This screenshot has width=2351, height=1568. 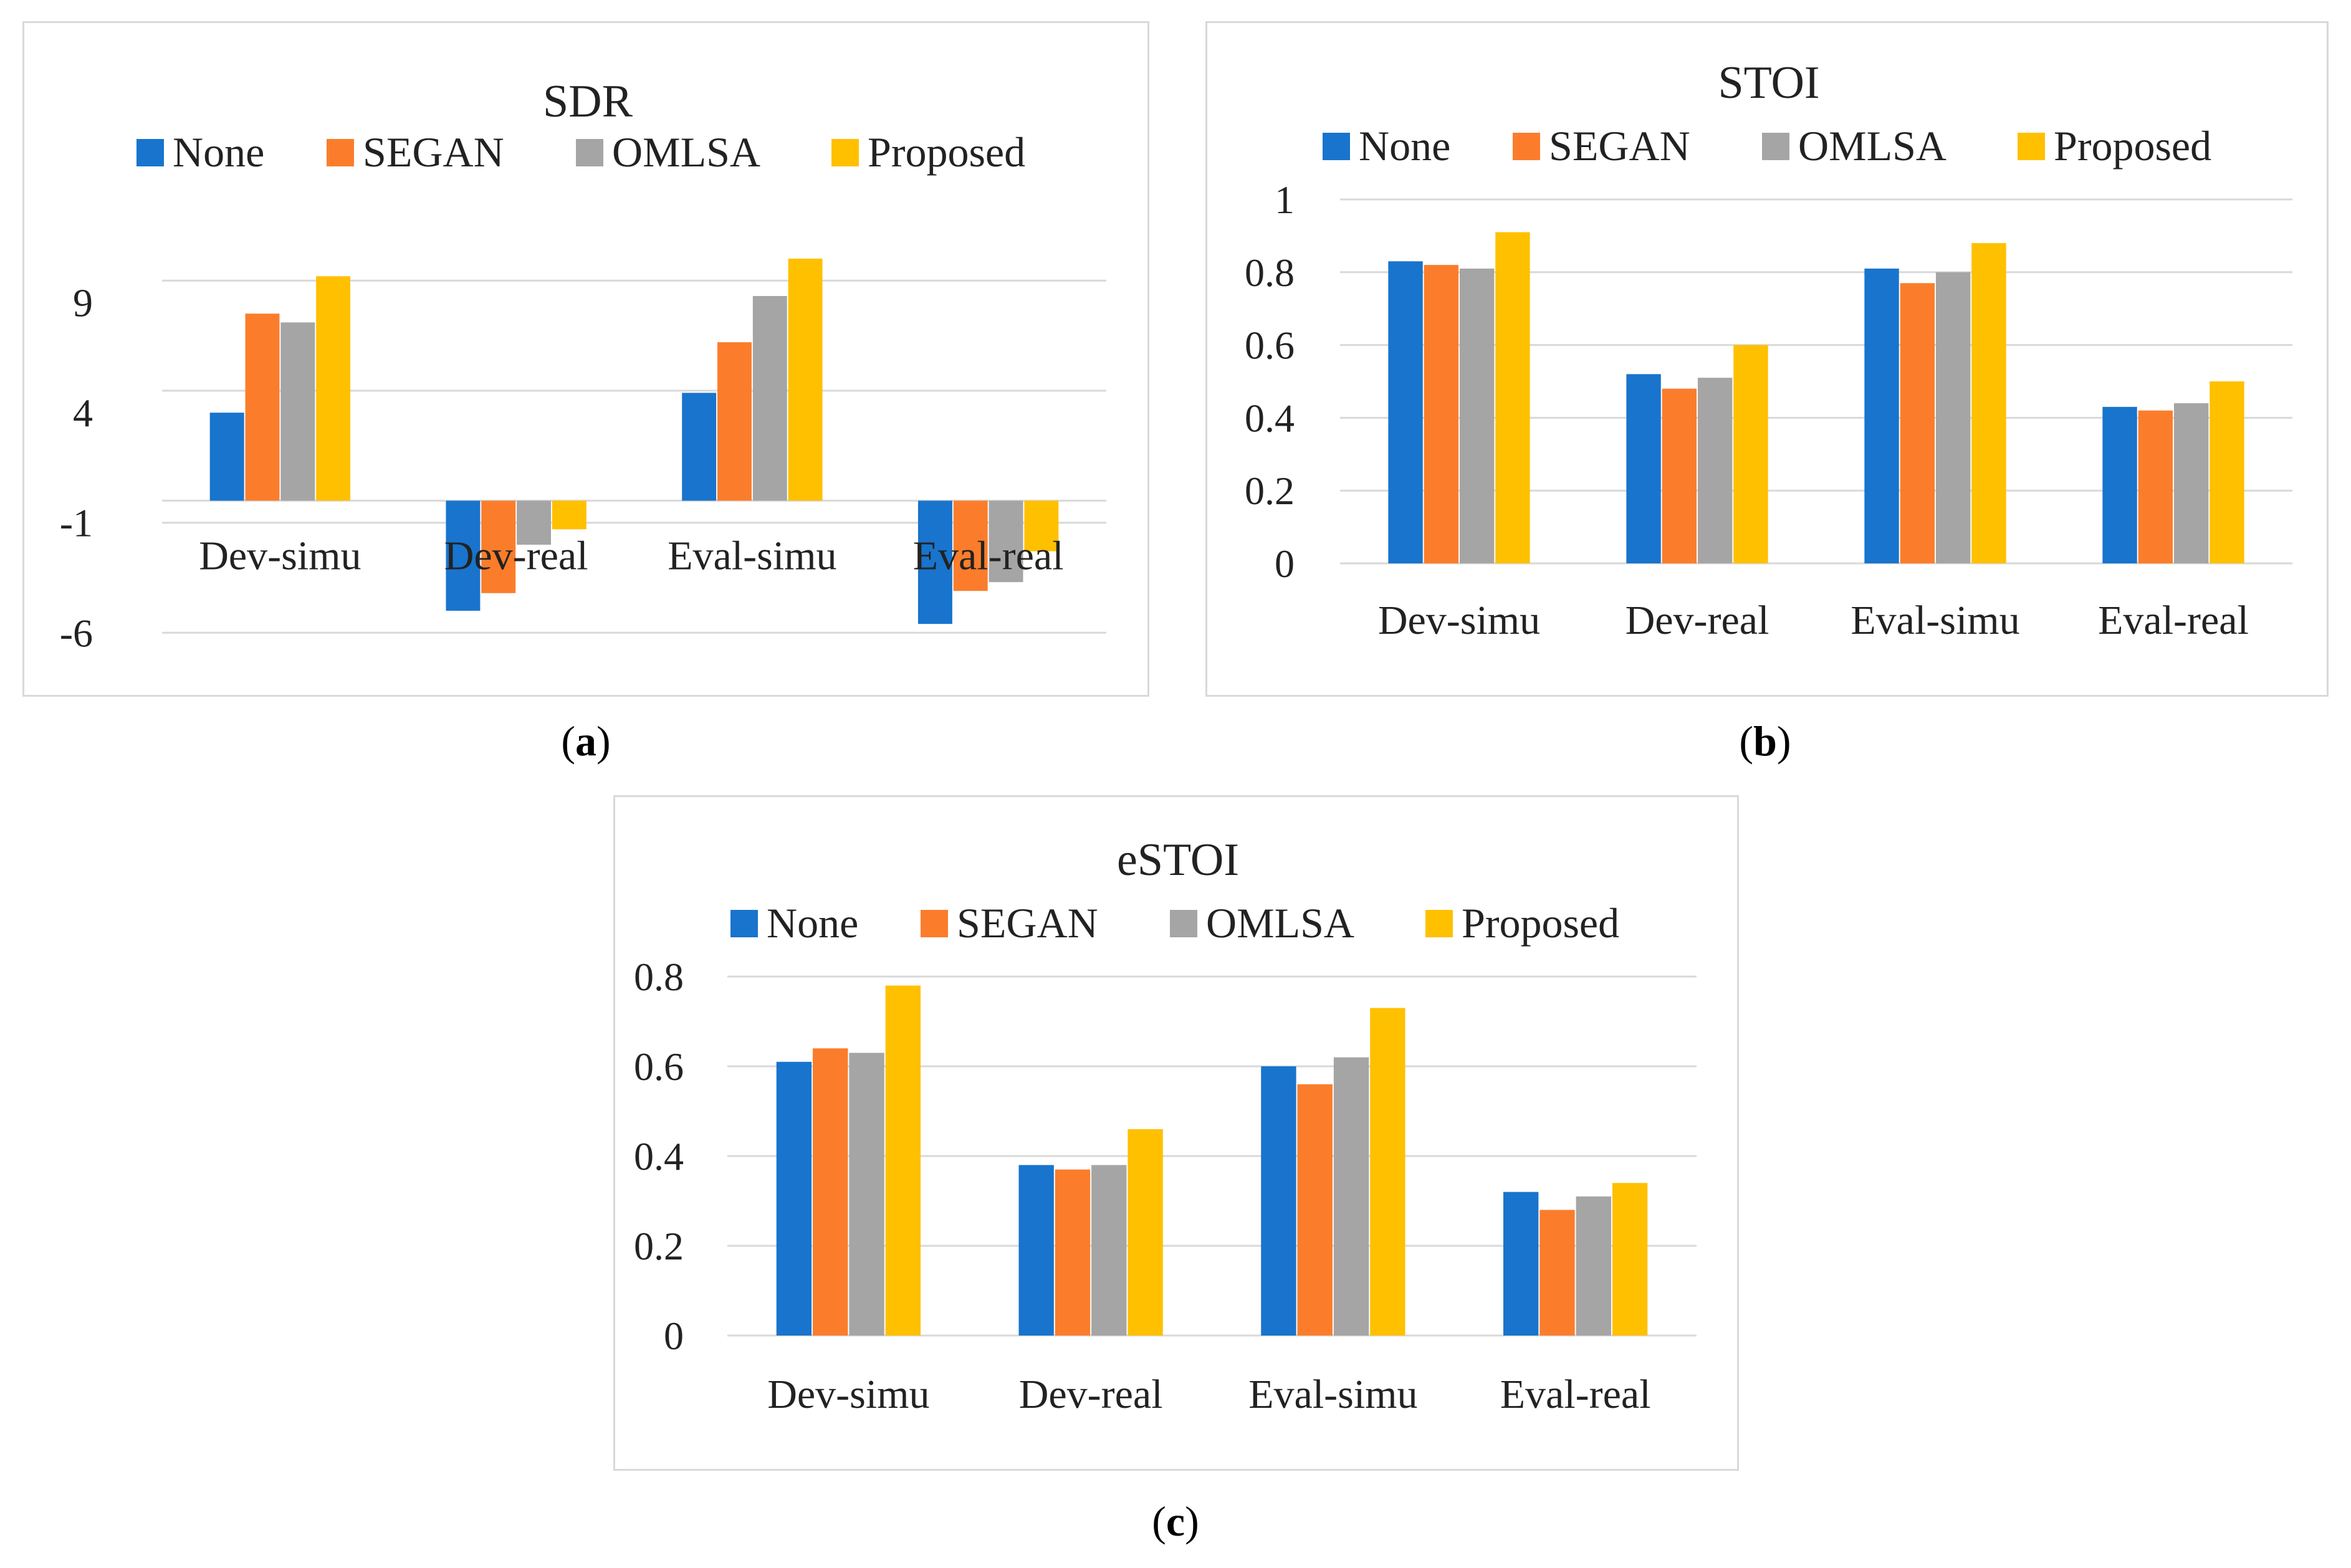 I want to click on y-tick-label: 9, so click(x=83, y=303).